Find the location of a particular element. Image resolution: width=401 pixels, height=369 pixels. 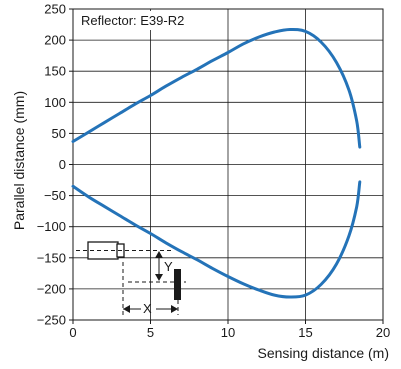

y-arrow-up-icon is located at coordinates (159, 254).